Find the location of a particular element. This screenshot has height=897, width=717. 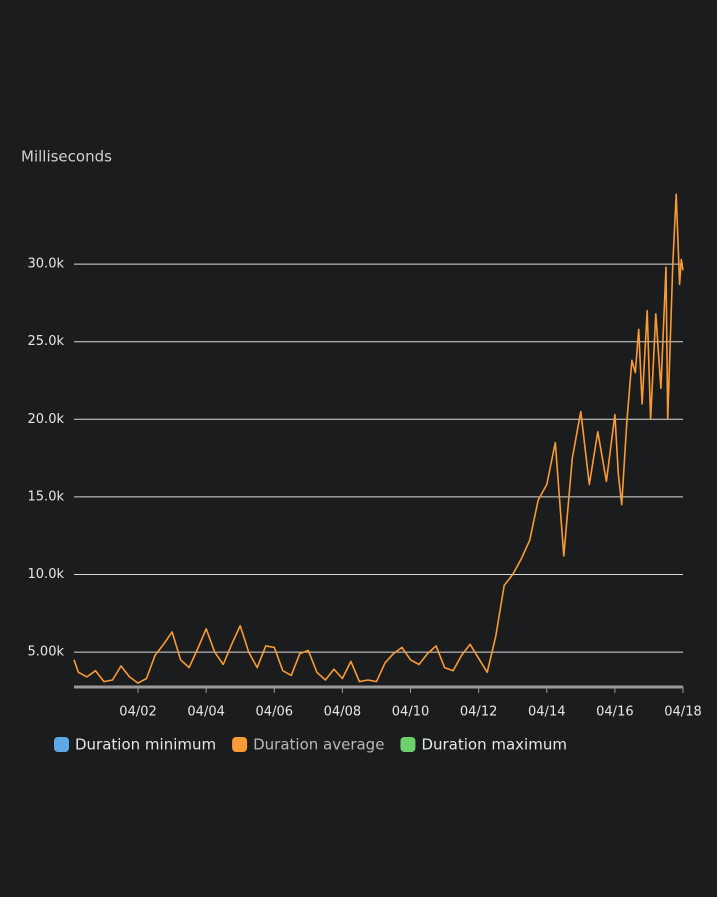

y-tick-label: 10.0k is located at coordinates (46, 574).